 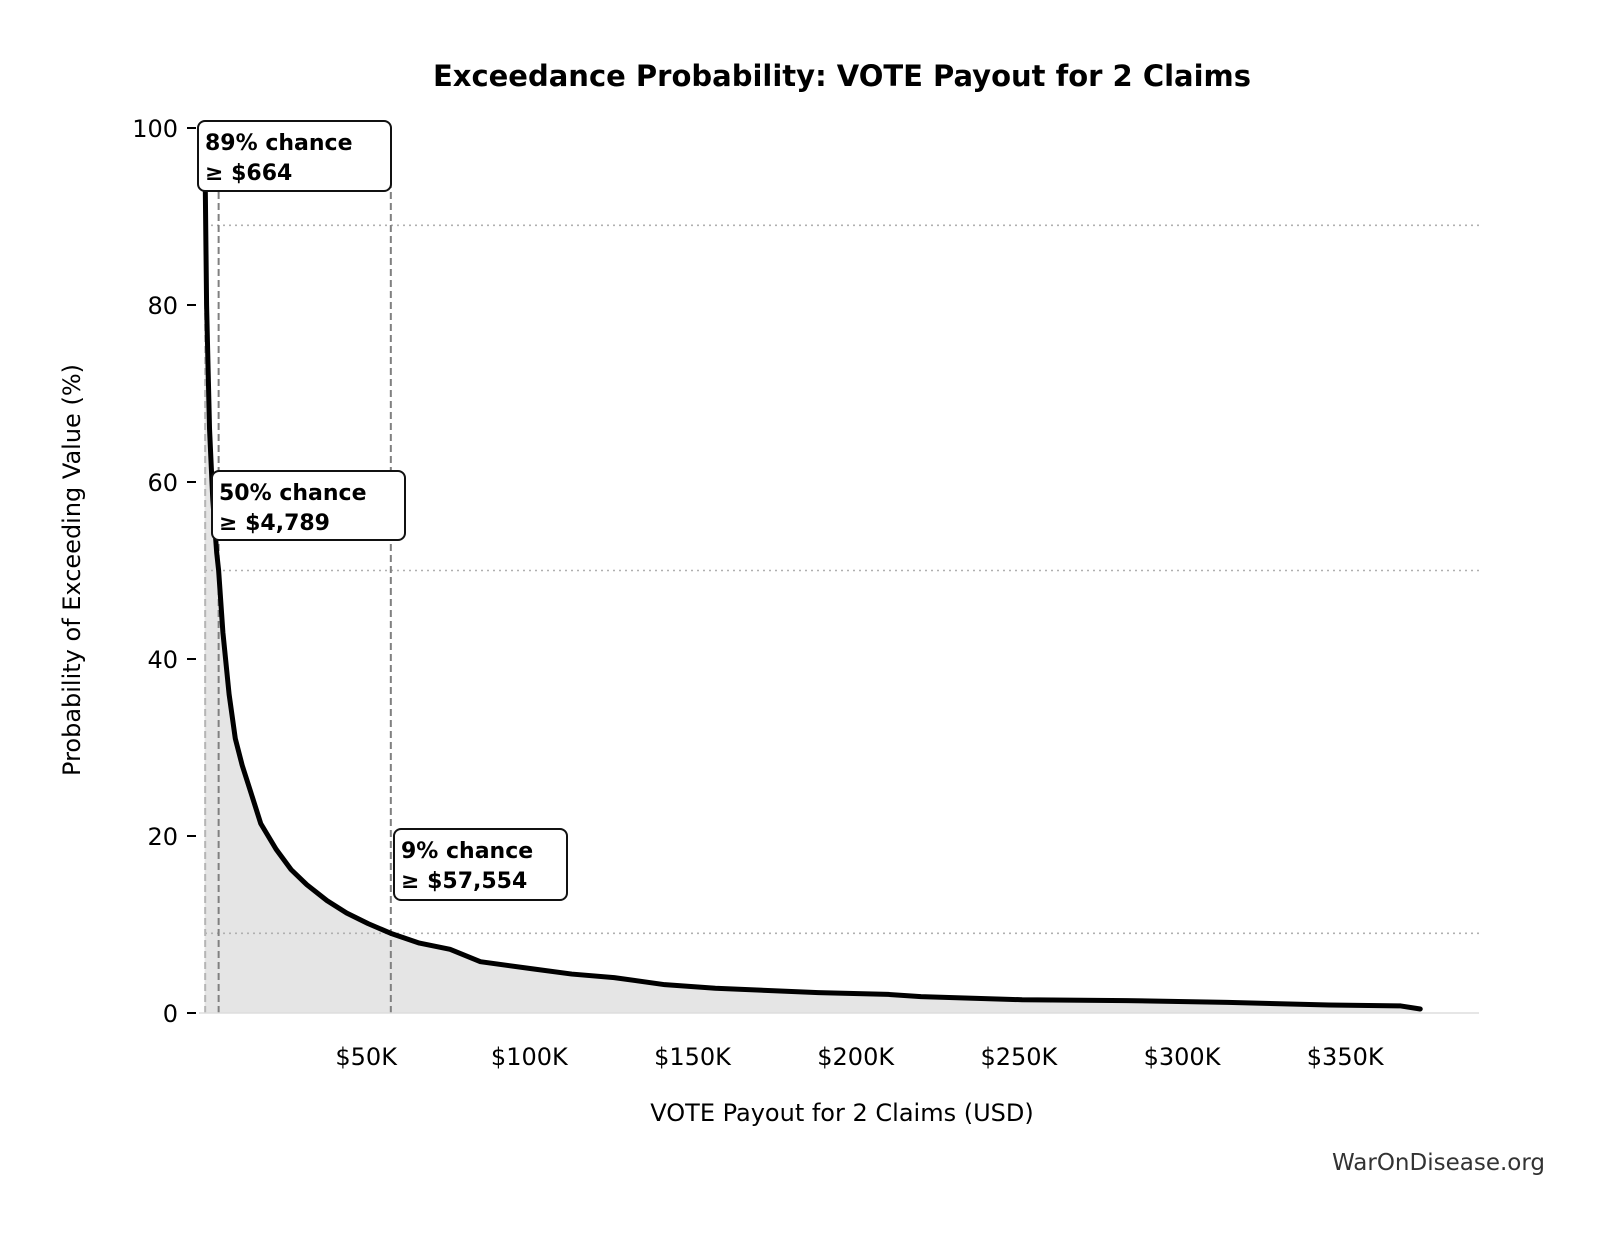 What do you see at coordinates (162, 306) in the screenshot?
I see `y-tick-label: 80` at bounding box center [162, 306].